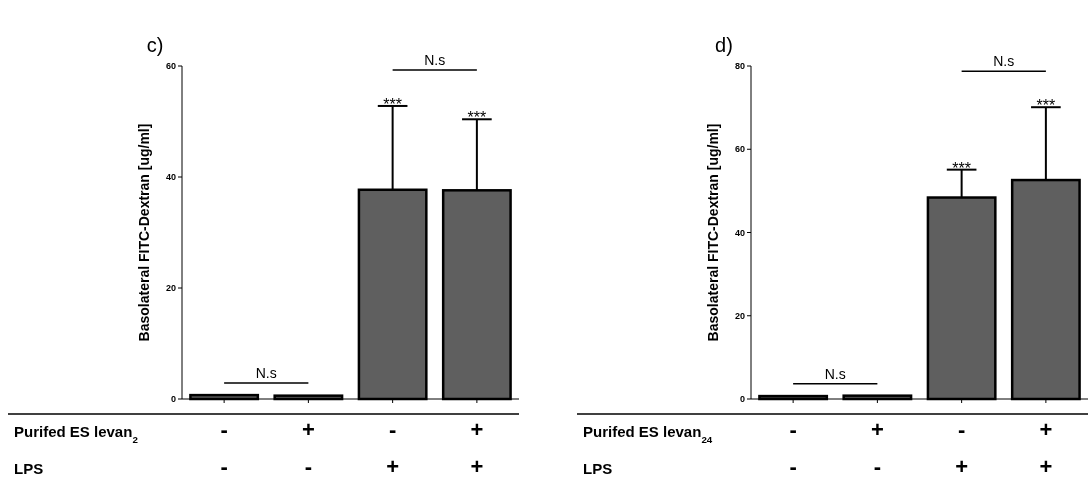  Describe the element at coordinates (724, 45) in the screenshot. I see `chart-title: d)` at that location.